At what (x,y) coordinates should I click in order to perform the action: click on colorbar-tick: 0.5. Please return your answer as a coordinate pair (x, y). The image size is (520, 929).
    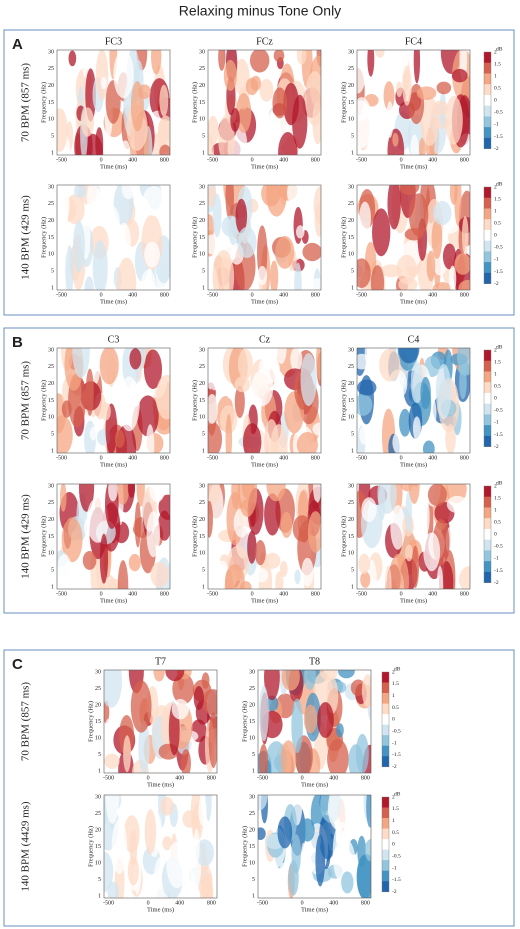
    Looking at the image, I should click on (497, 522).